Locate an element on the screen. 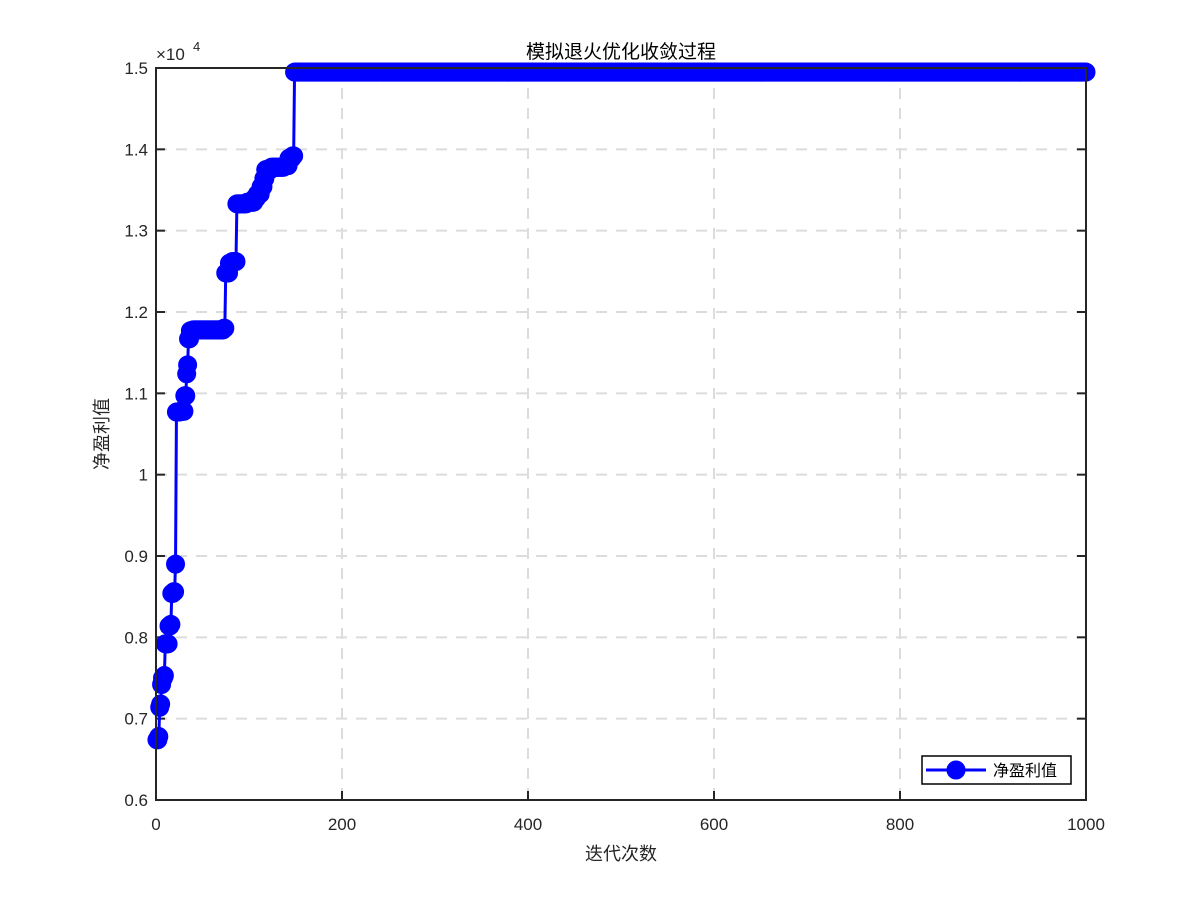 The image size is (1200, 900). x-tick-label: 200 is located at coordinates (342, 824).